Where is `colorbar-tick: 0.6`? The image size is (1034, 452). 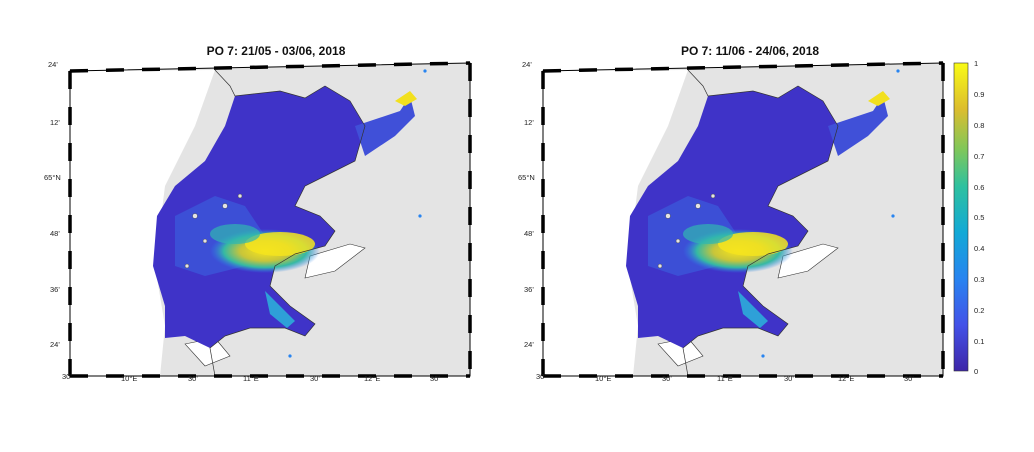
colorbar-tick: 0.6 is located at coordinates (979, 187).